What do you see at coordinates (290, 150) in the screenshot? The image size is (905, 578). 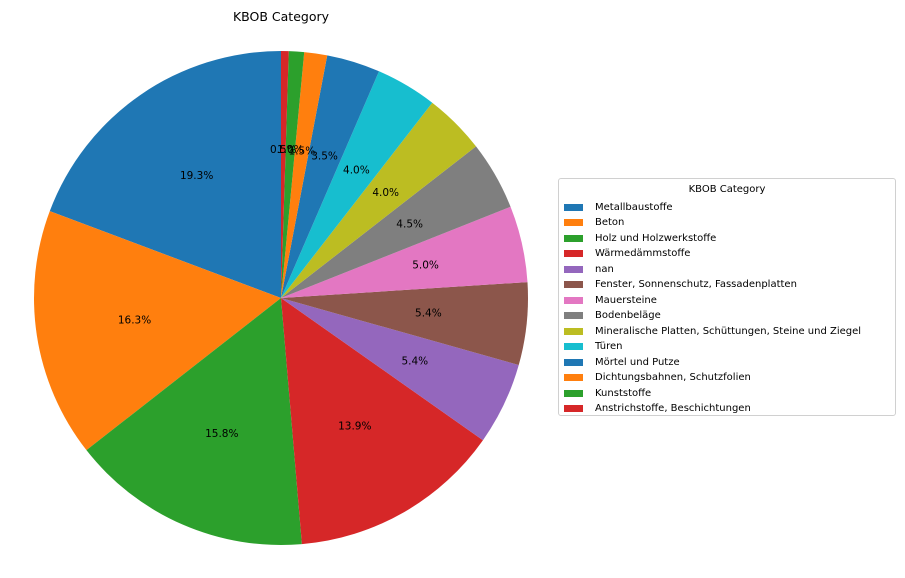 I see `pie-percent-label-12: 1.0%` at bounding box center [290, 150].